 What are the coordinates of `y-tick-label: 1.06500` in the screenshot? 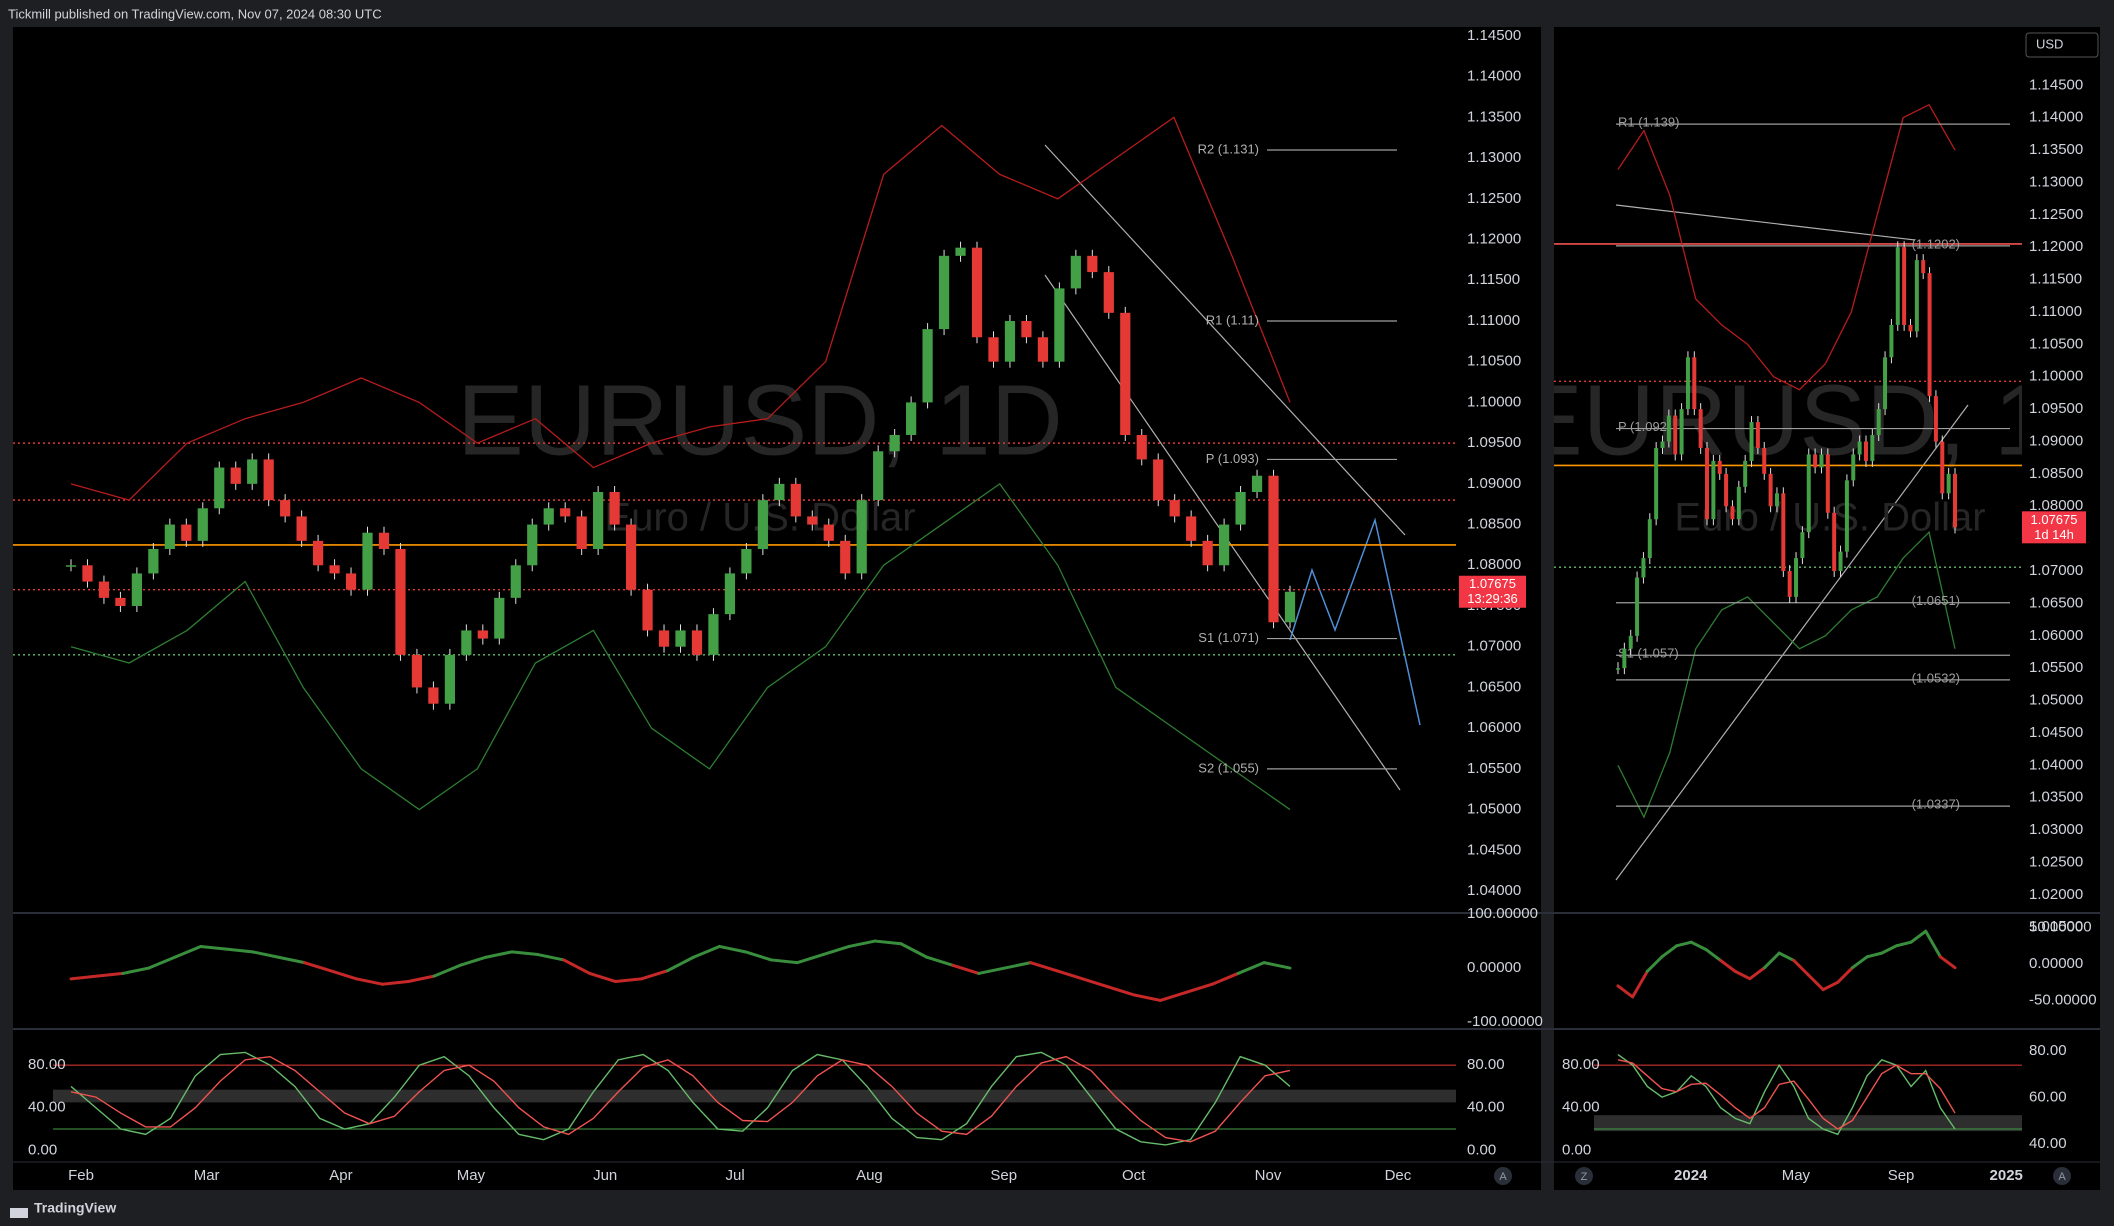 It's located at (1494, 686).